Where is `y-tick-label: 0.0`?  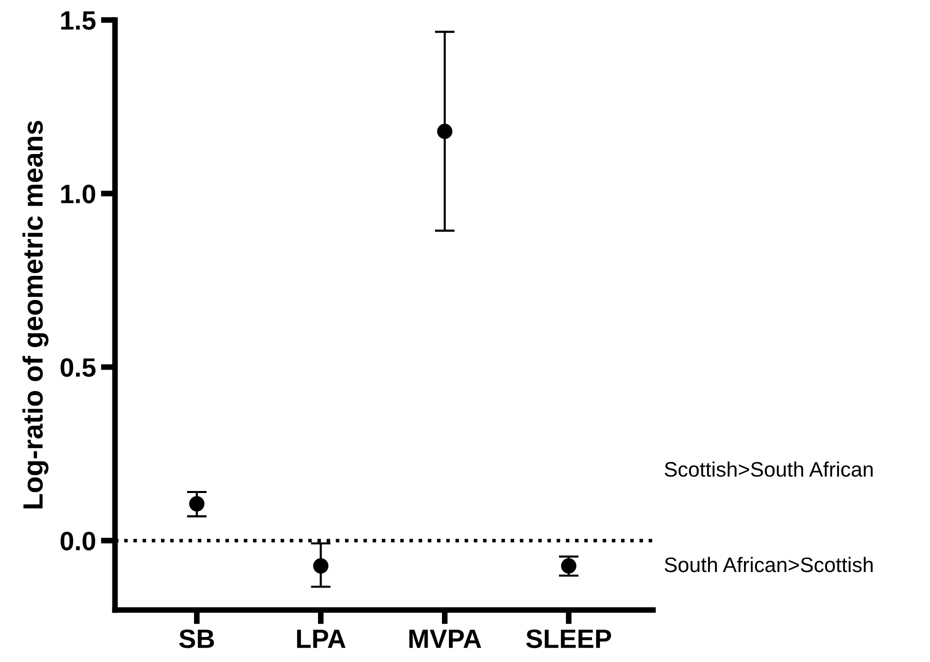 y-tick-label: 0.0 is located at coordinates (78, 541).